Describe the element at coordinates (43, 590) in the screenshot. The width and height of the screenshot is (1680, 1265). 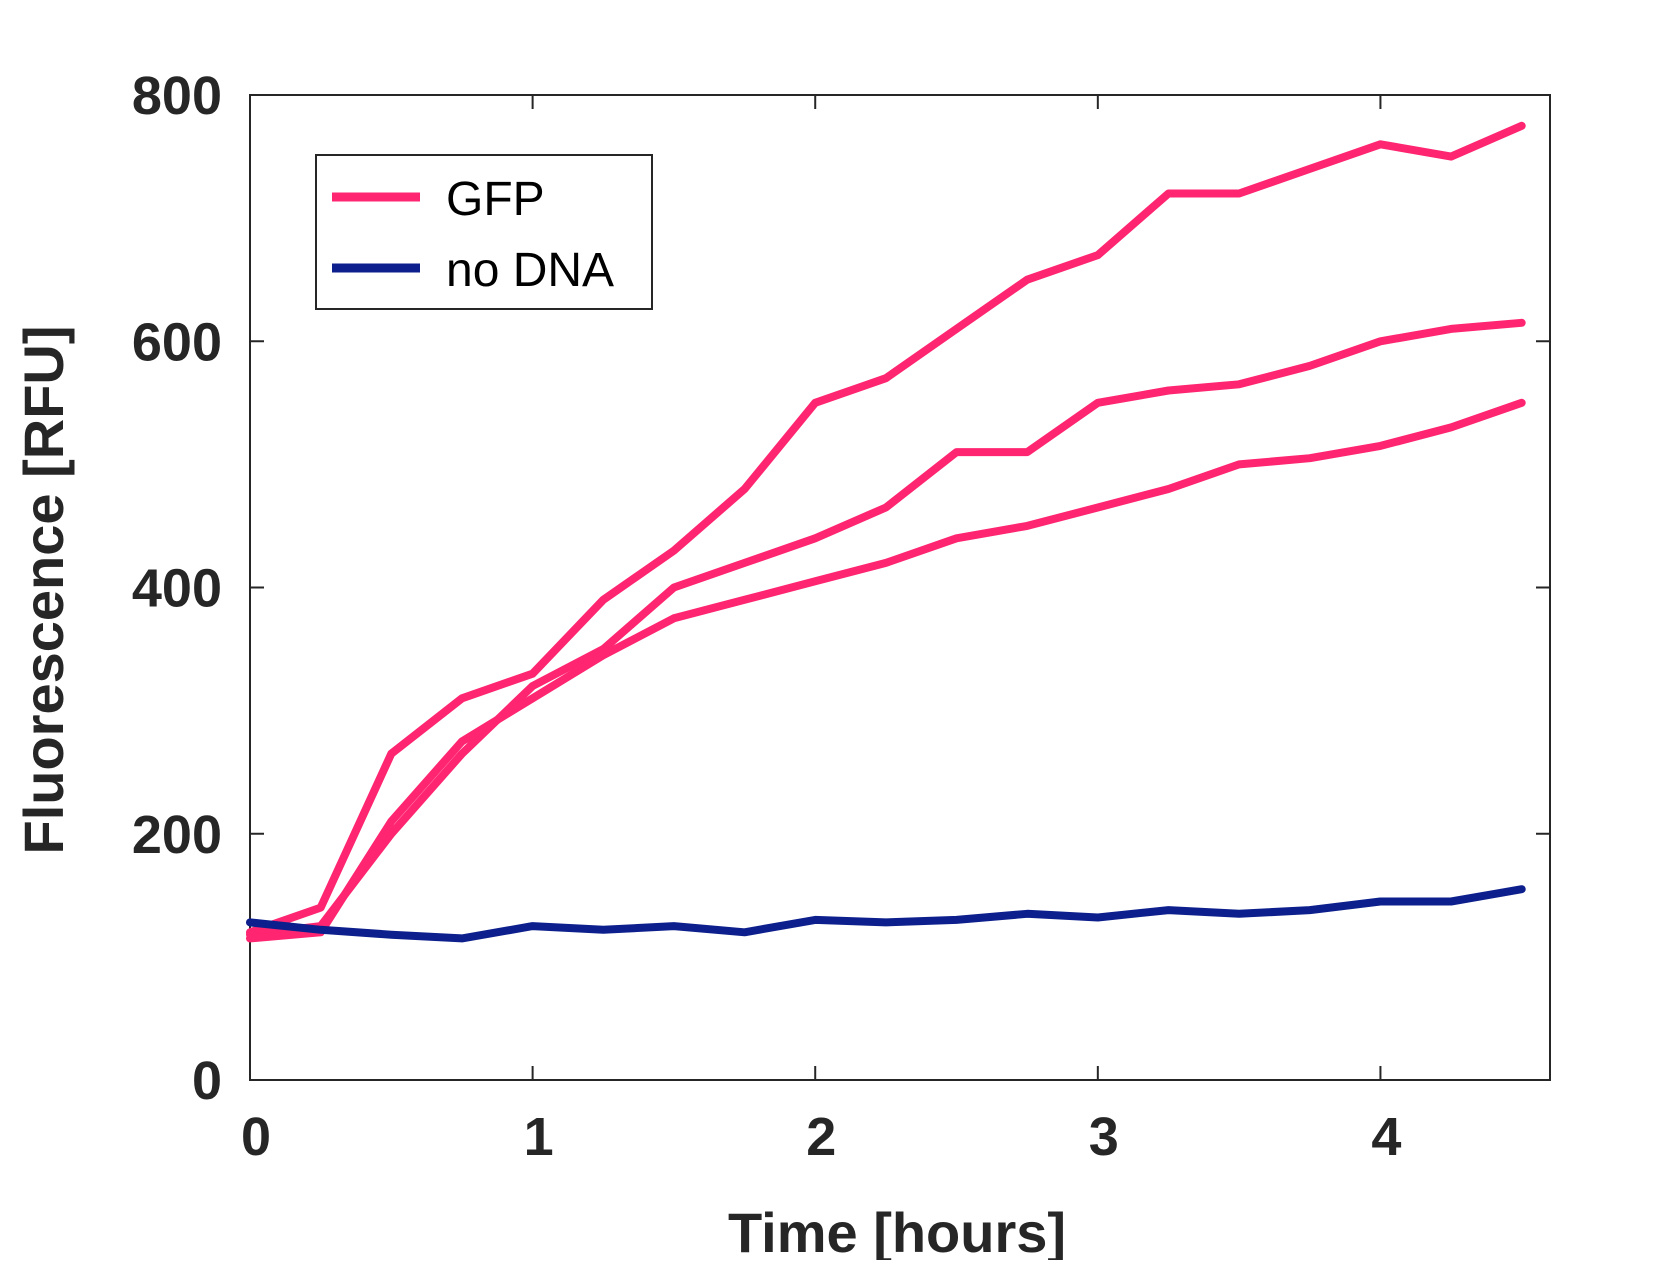
I see `y-axis-label: Fluorescence [RFU]` at that location.